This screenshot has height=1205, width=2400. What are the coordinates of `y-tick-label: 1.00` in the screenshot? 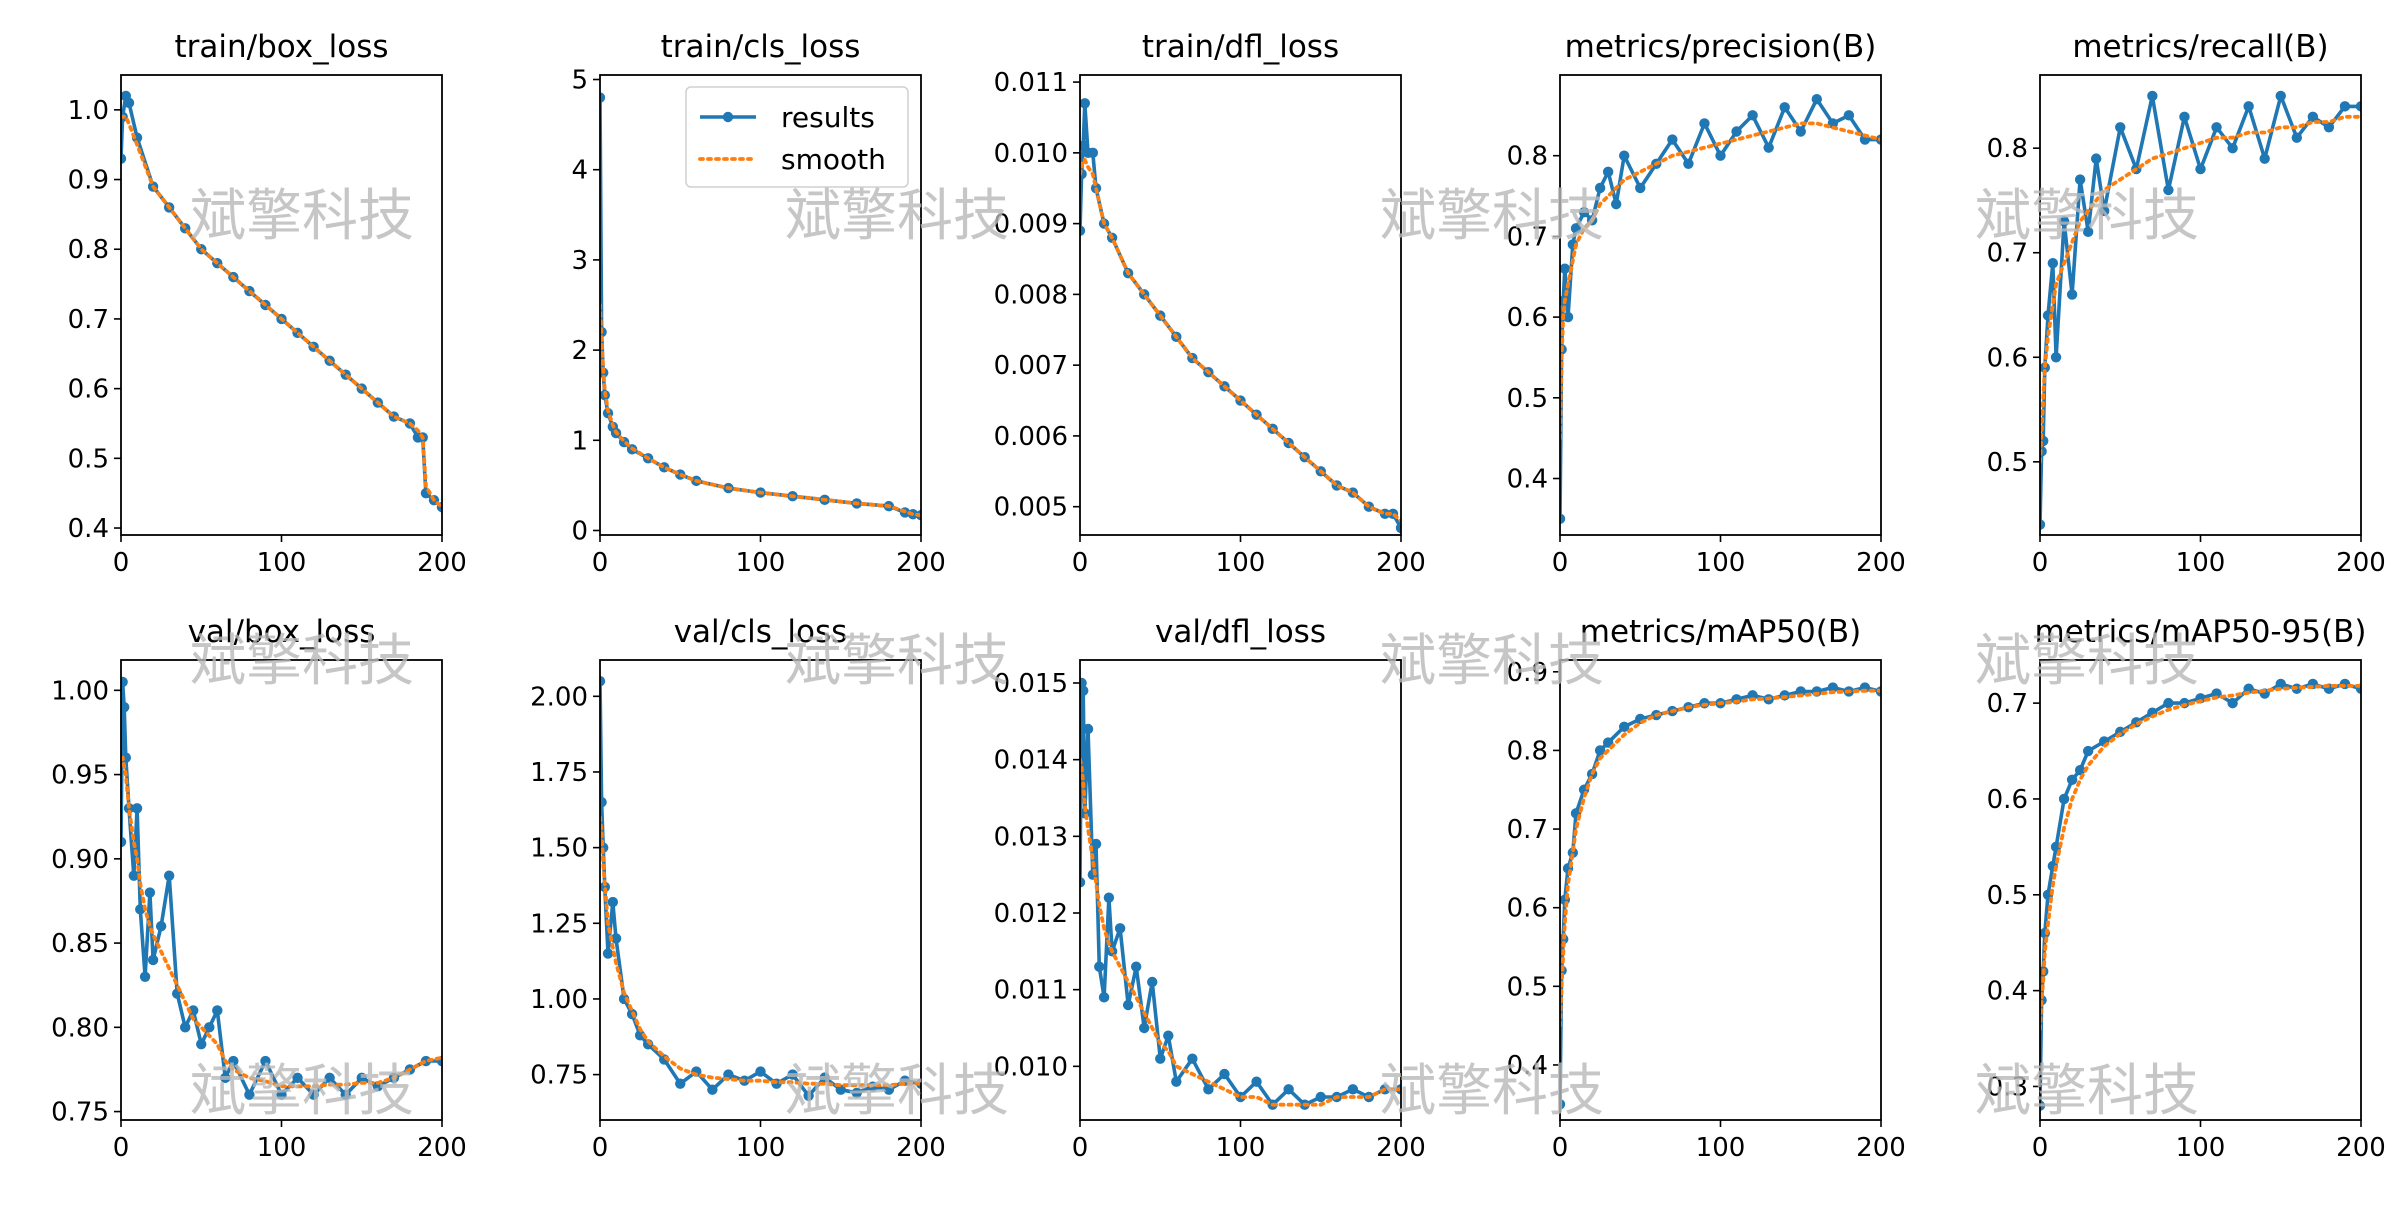 It's located at (80, 691).